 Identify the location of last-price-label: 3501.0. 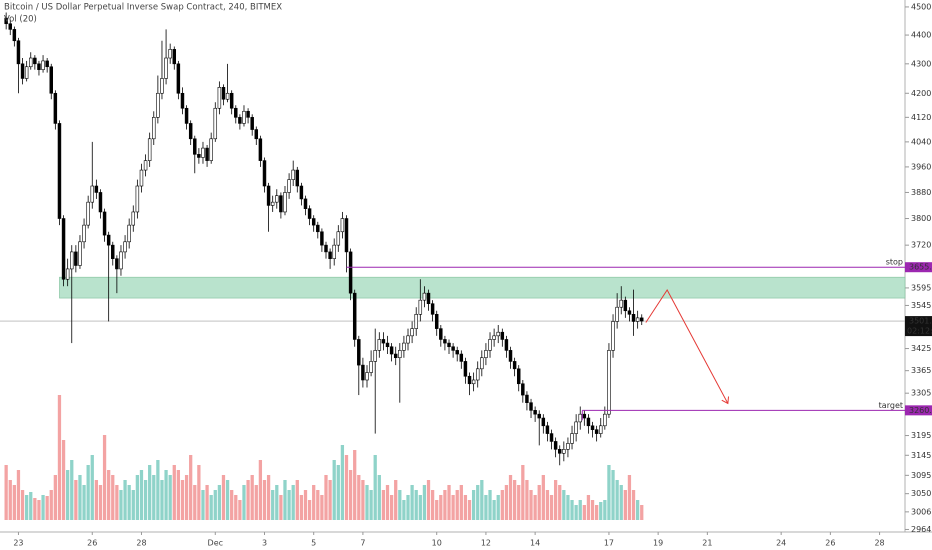
(920, 321).